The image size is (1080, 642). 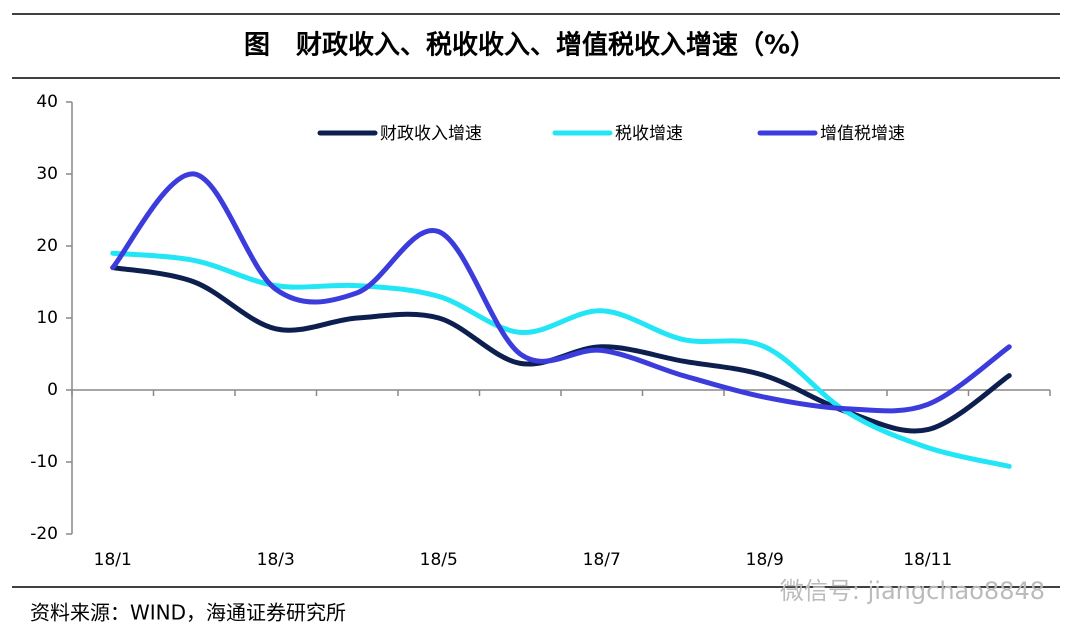 I want to click on y-tick-label: -20, so click(x=44, y=534).